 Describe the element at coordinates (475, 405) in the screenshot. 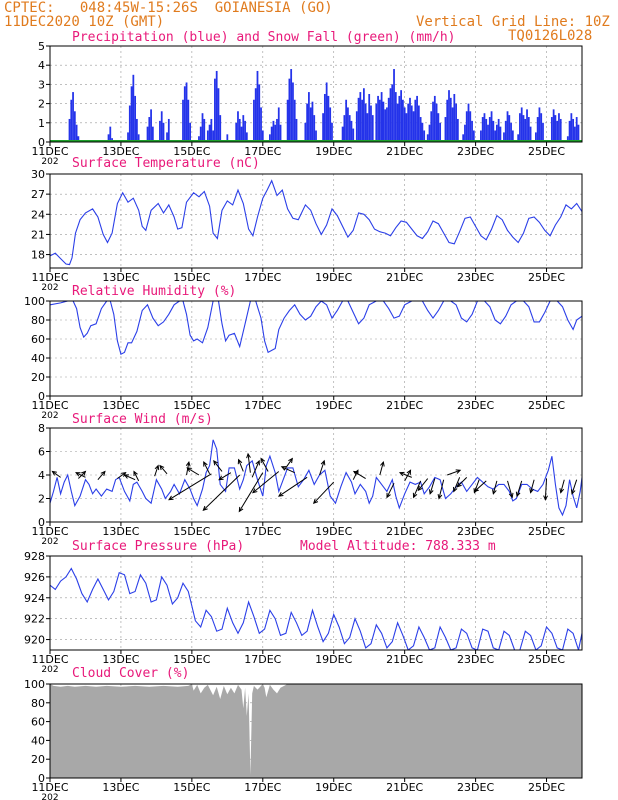

I see `rh-xtick-label: 23DEC` at that location.